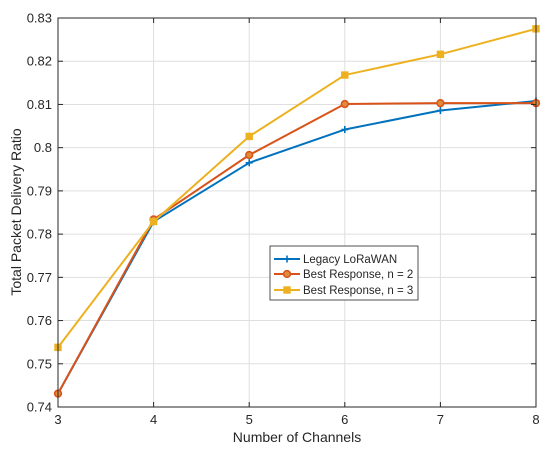 The width and height of the screenshot is (550, 461). Describe the element at coordinates (39, 104) in the screenshot. I see `y-tick-label: 0.81` at that location.